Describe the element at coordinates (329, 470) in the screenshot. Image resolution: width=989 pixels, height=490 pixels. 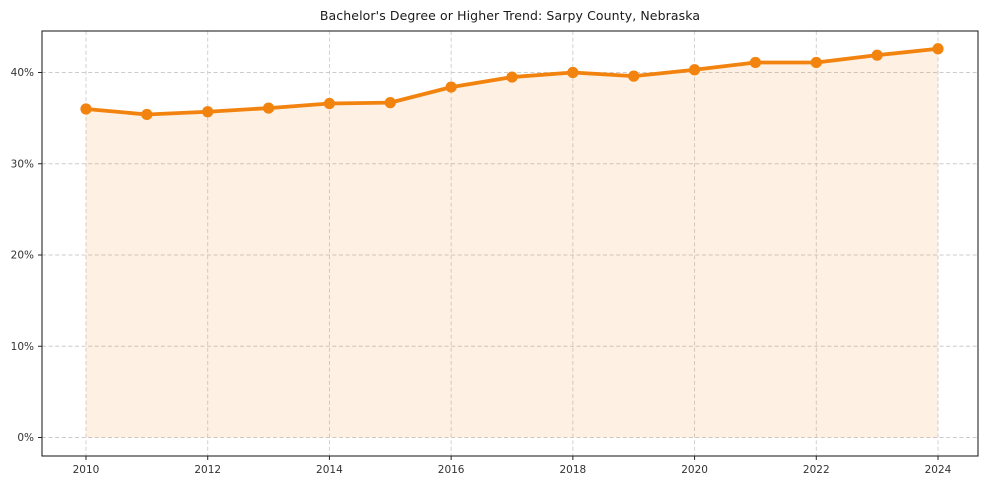
I see `x-axis-tick-label: 2014` at that location.